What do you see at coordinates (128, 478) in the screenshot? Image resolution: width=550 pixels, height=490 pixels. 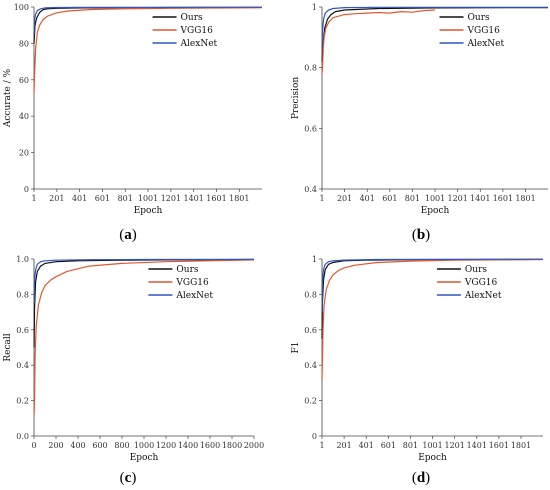 I see `panel-label: (c)` at bounding box center [128, 478].